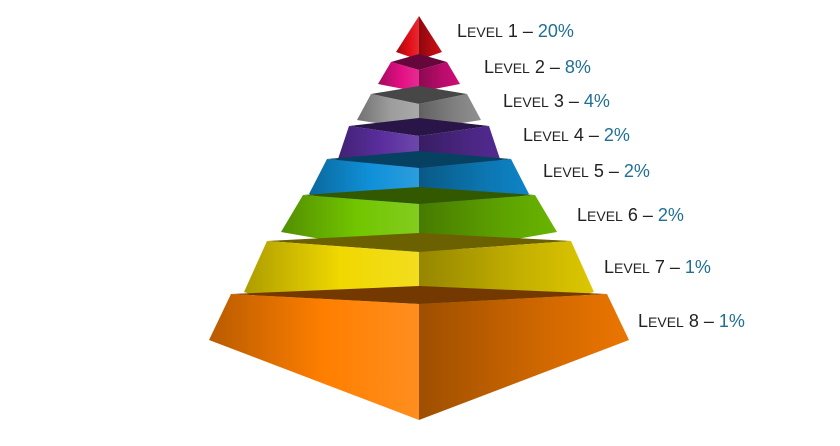 Image resolution: width=840 pixels, height=446 pixels. Describe the element at coordinates (606, 171) in the screenshot. I see `level-number: 5 –` at that location.